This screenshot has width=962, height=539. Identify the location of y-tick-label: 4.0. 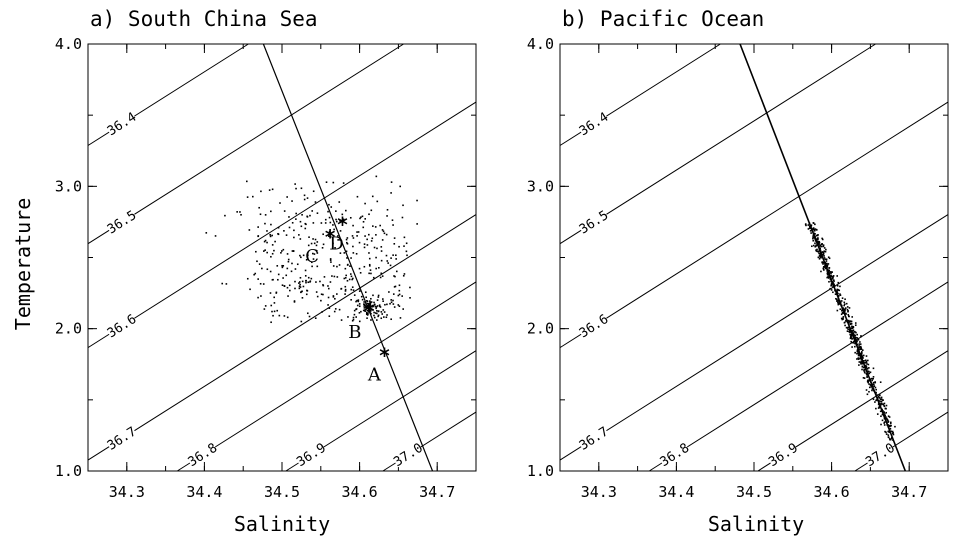
(540, 44).